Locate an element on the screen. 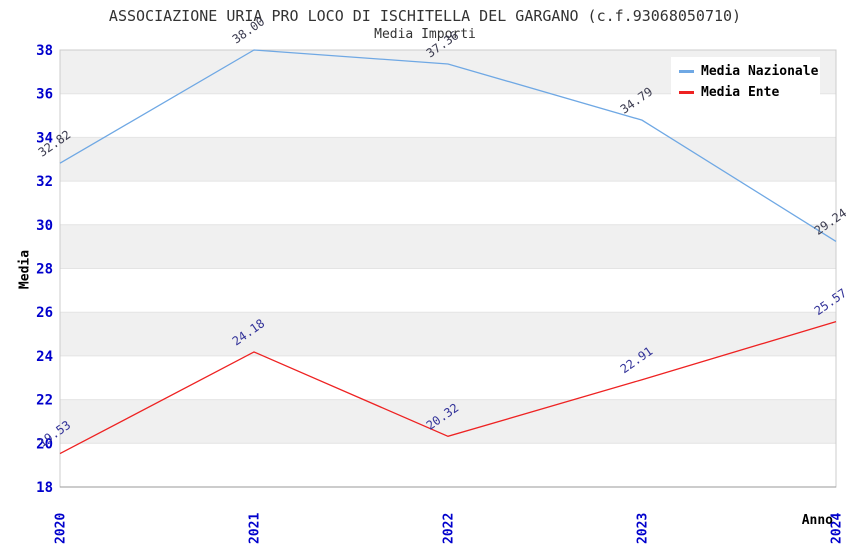 This screenshot has width=850, height=550. y-tick-label: 18 is located at coordinates (44, 488).